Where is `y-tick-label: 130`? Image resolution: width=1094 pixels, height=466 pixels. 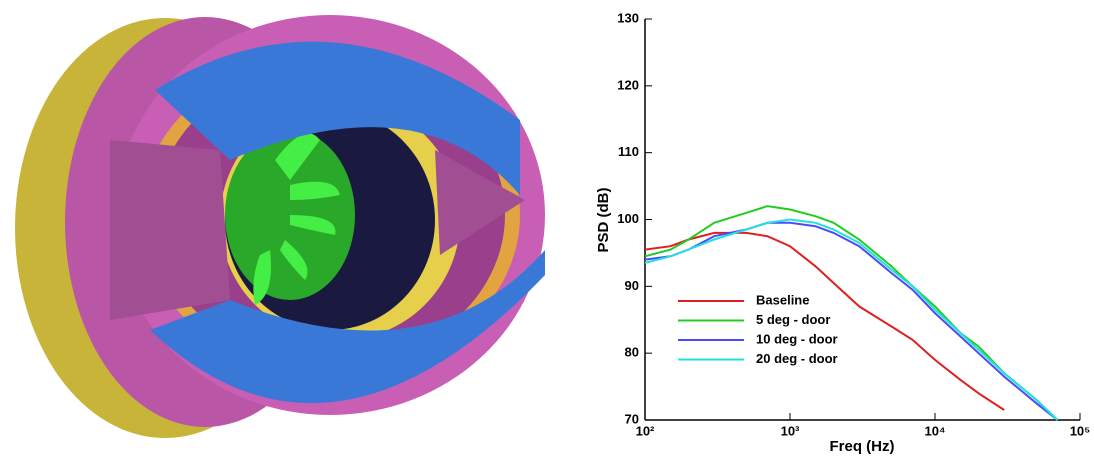
y-tick-label: 130 is located at coordinates (628, 17).